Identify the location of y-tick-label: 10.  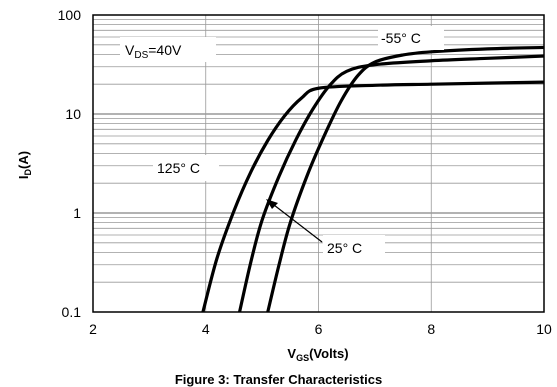
(73, 114).